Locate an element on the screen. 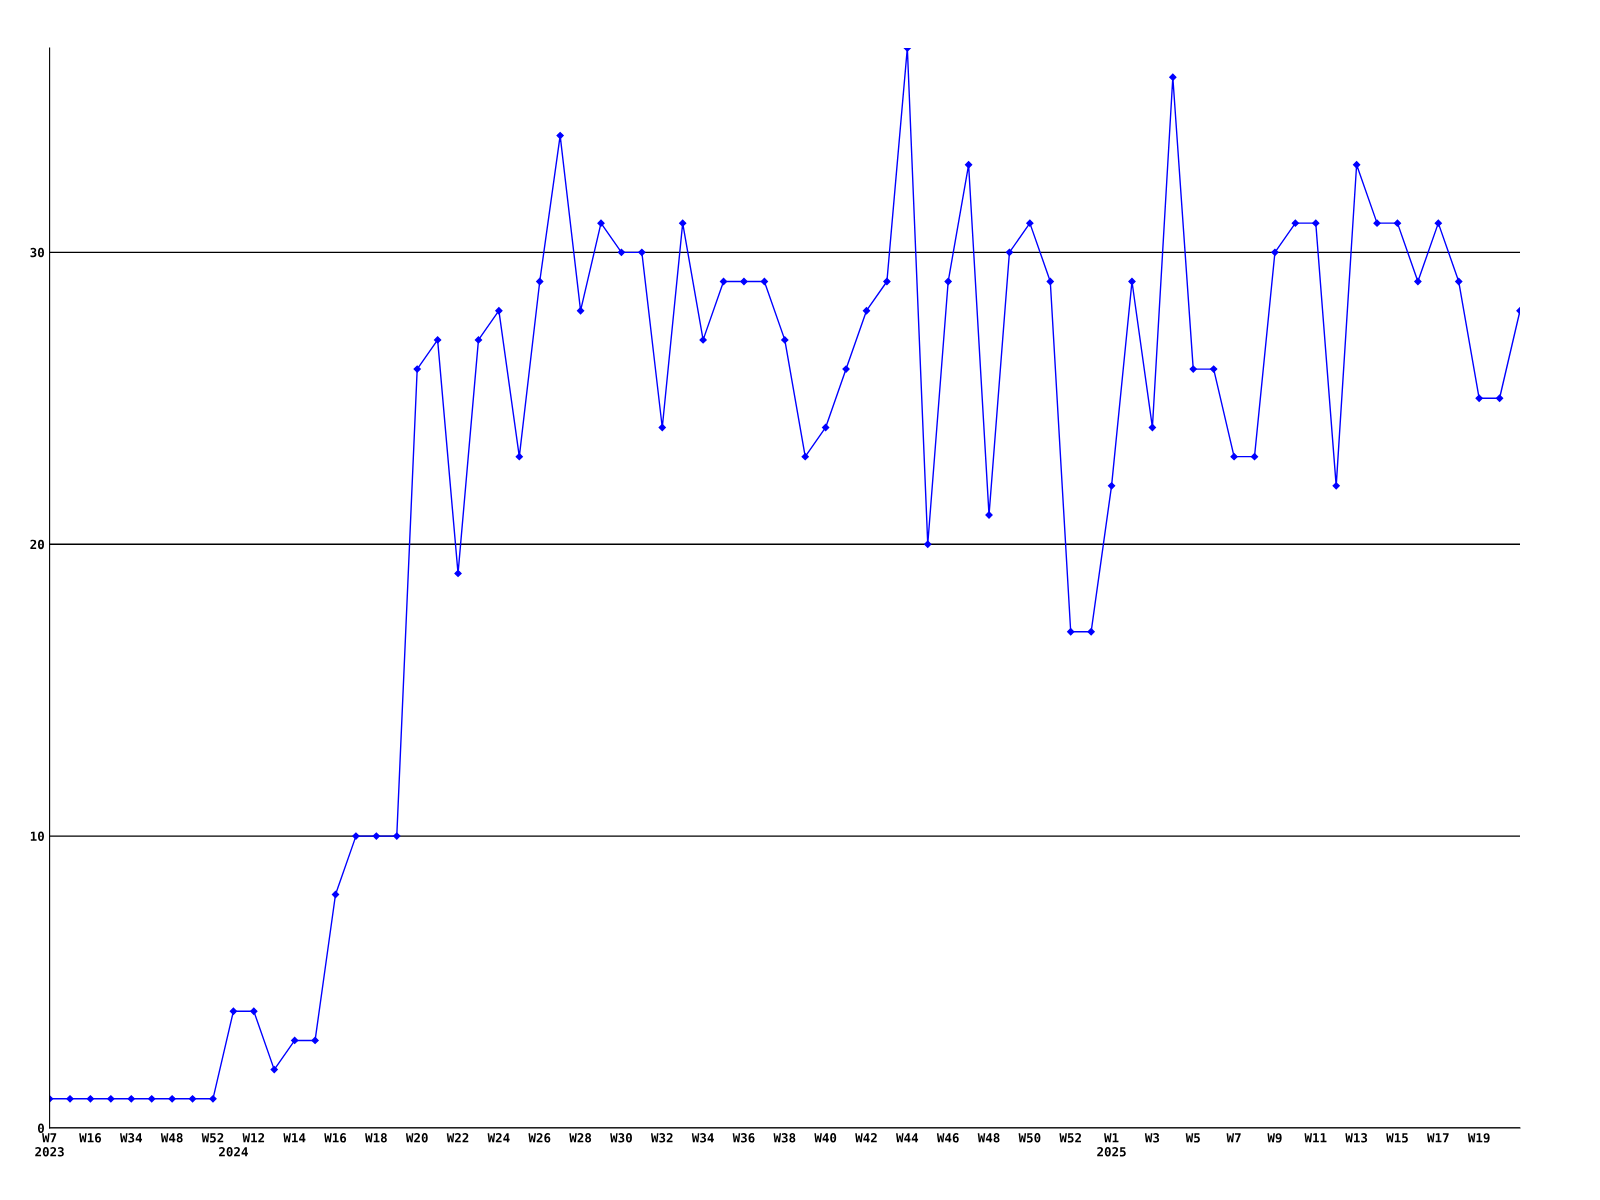 Image resolution: width=1600 pixels, height=1200 pixels. x-tick-label: W14 is located at coordinates (294, 1138).